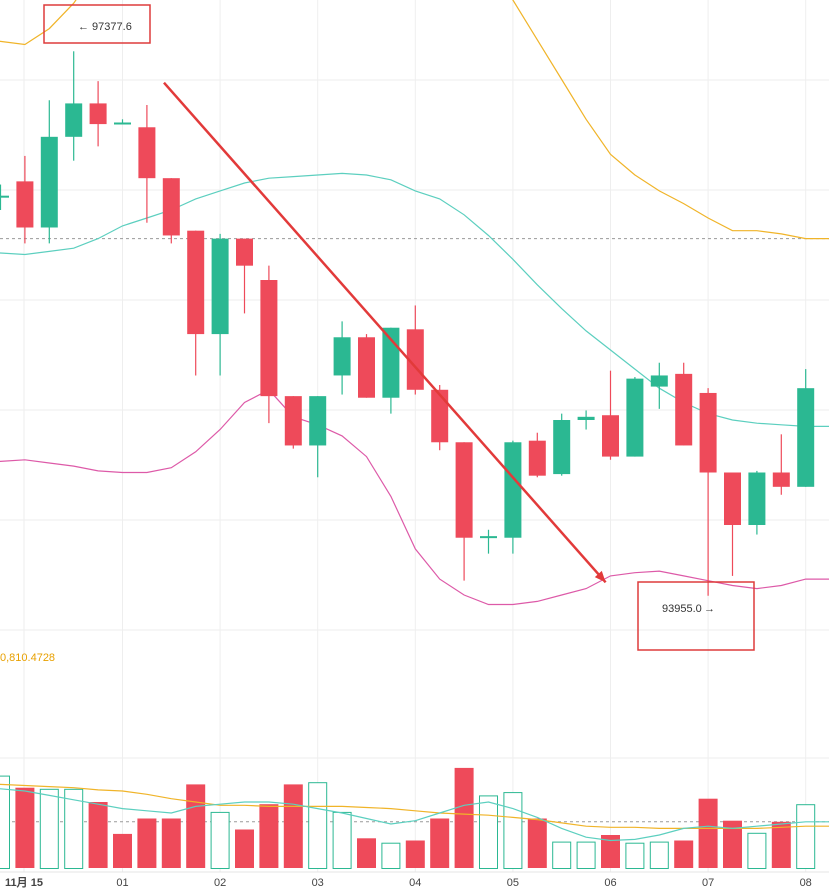  What do you see at coordinates (682, 609) in the screenshot?
I see `low-price-label: 93955.0` at bounding box center [682, 609].